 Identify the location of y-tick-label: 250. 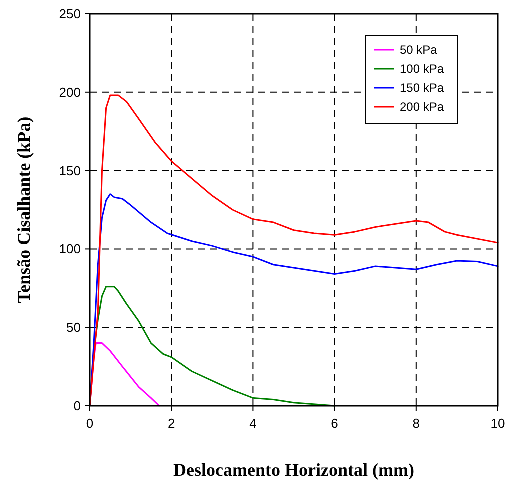
(70, 14).